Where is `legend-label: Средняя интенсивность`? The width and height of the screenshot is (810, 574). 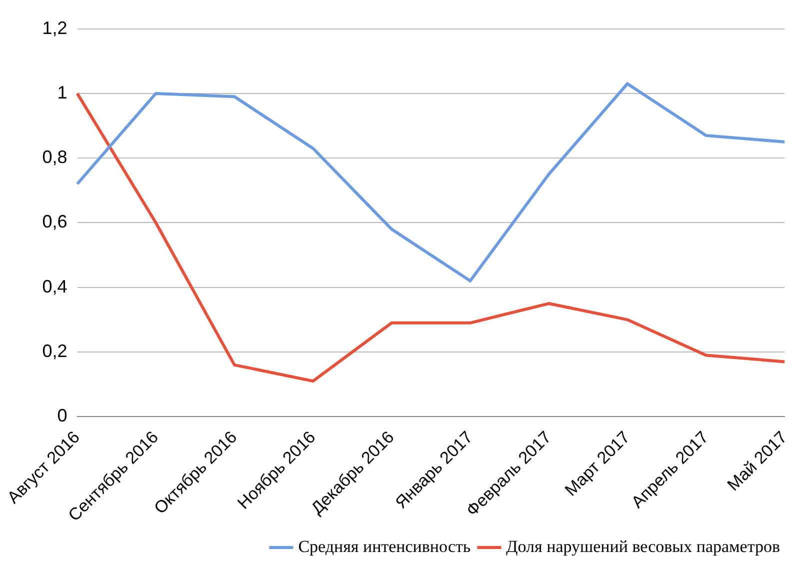
legend-label: Средняя интенсивность is located at coordinates (384, 546).